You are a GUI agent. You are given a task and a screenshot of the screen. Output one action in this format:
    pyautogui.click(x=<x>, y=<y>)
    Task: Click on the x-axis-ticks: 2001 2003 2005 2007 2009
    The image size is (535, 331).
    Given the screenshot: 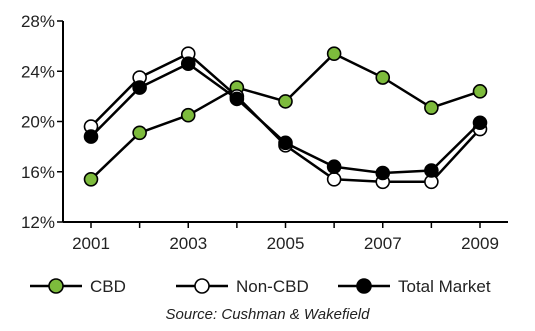 What is the action you would take?
    pyautogui.click(x=285, y=237)
    